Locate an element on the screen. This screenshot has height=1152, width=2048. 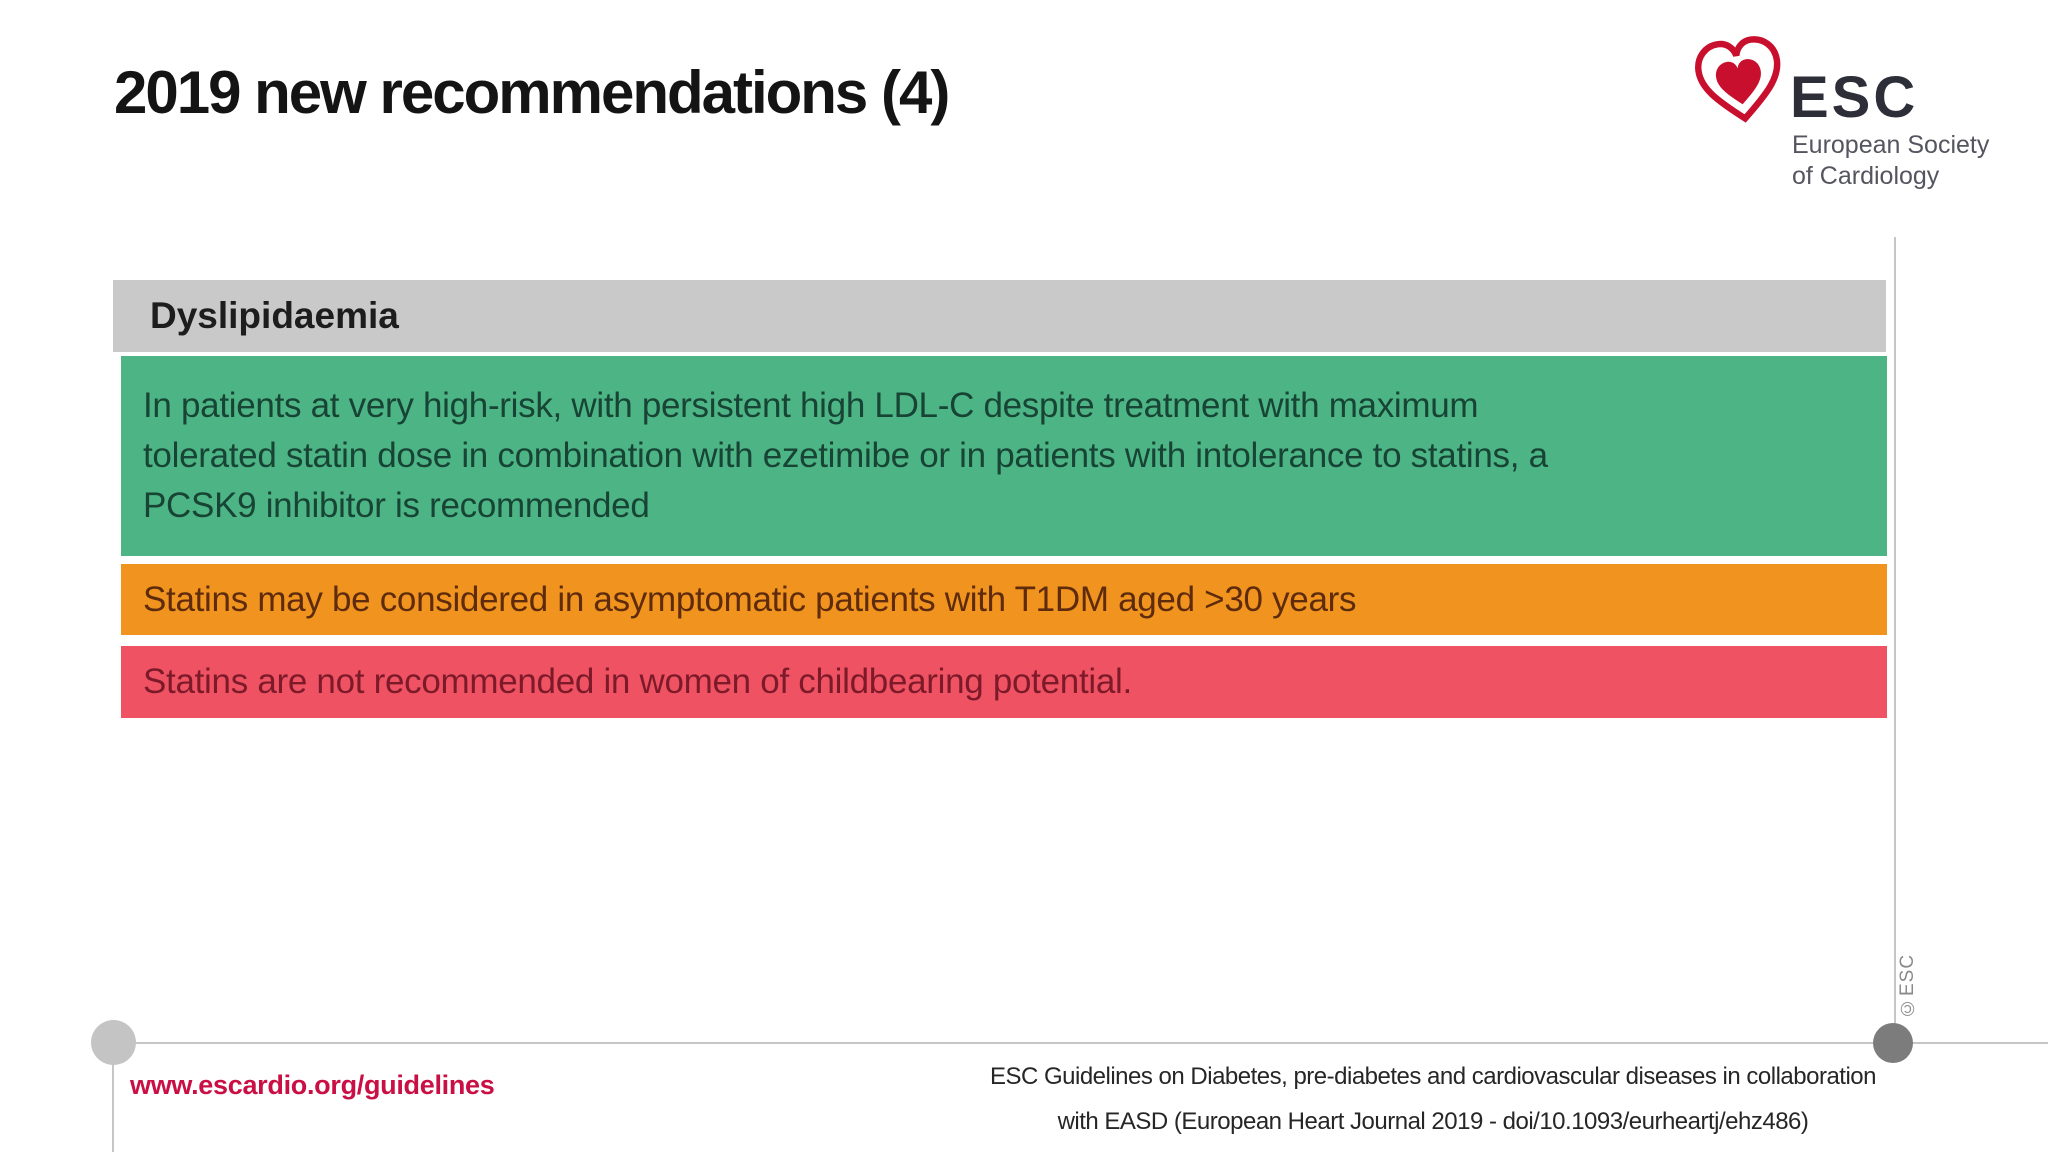
footer-left-vertical-line is located at coordinates (113, 1097).